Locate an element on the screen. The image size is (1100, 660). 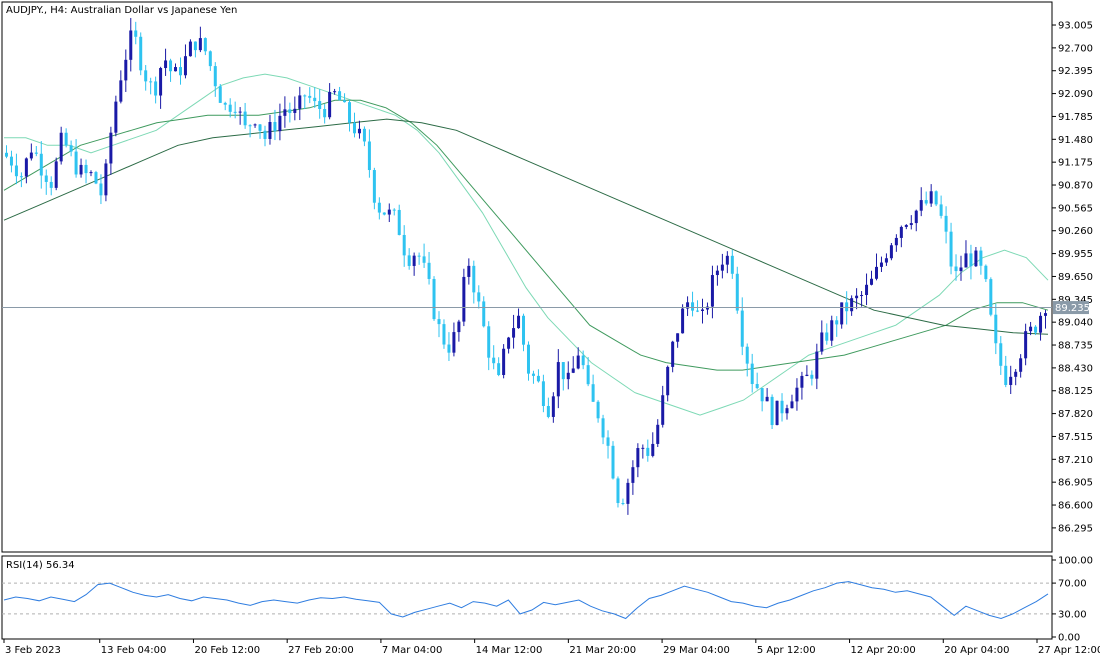
price-tick-label: 89.955 is located at coordinates (1075, 254).